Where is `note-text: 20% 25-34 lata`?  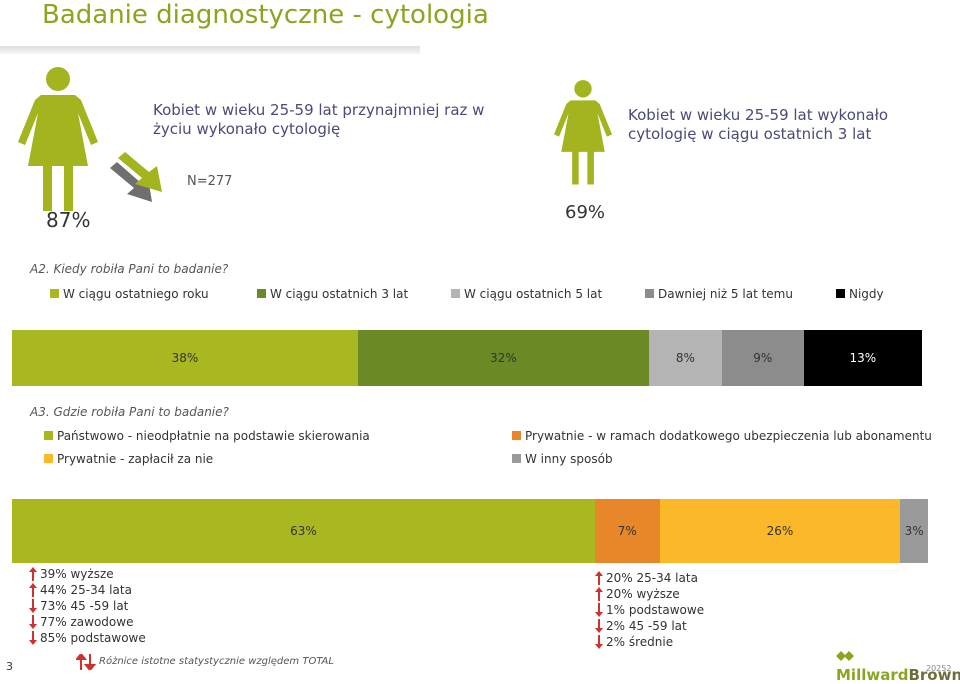 note-text: 20% 25-34 lata is located at coordinates (652, 578).